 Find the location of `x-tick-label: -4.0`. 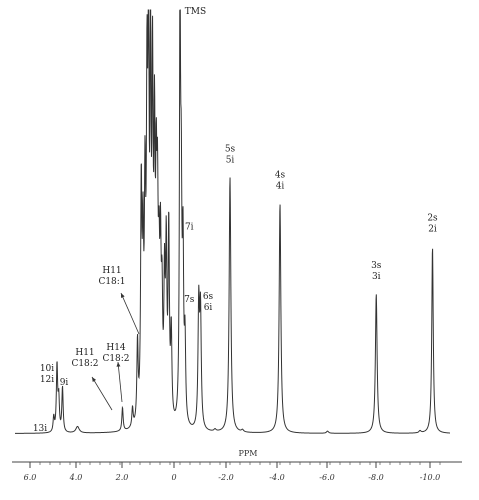

x-tick-label: -4.0 is located at coordinates (276, 477).